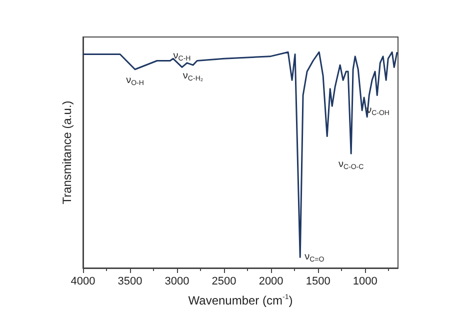 Image resolution: width=462 pixels, height=322 pixels. Describe the element at coordinates (271, 282) in the screenshot. I see `x-tick-label: 2000` at that location.